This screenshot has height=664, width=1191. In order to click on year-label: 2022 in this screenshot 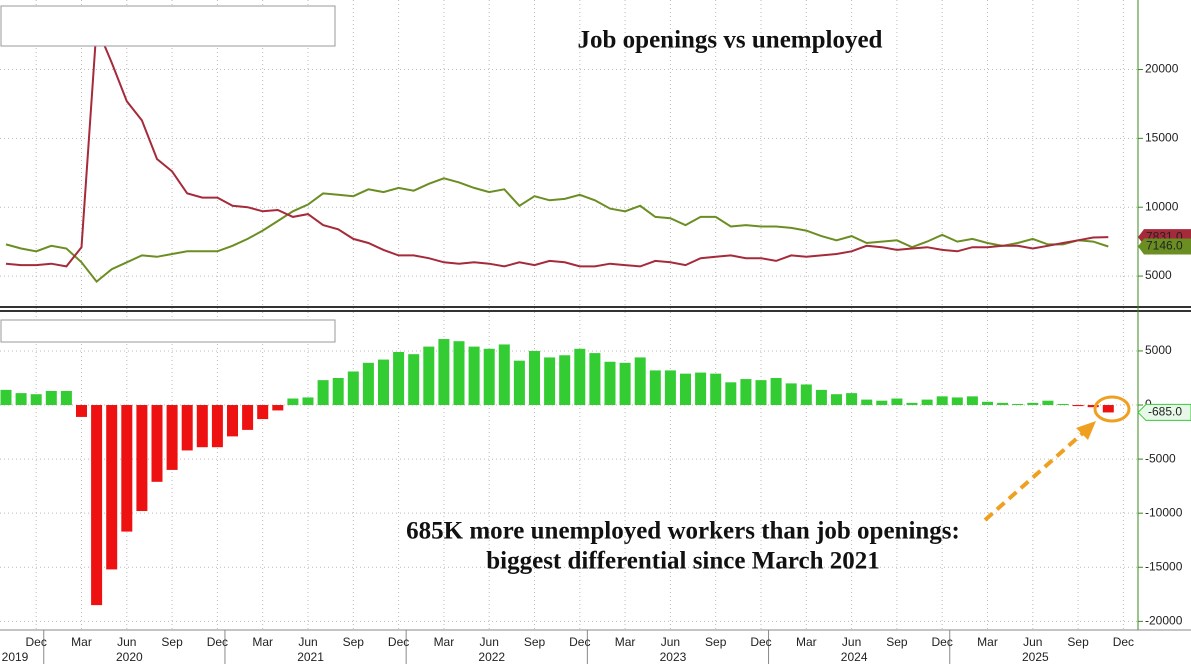, I will do `click(491, 657)`.